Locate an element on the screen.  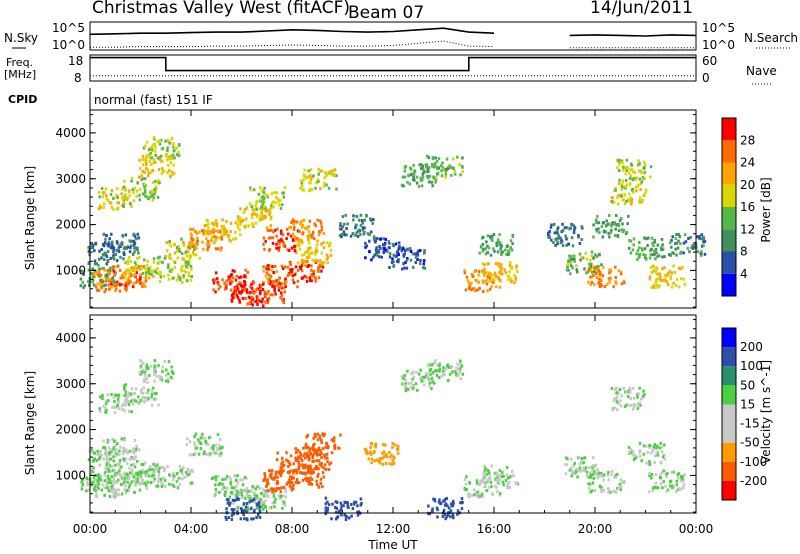
freq-unit-label: [MHz] is located at coordinates (20, 74).